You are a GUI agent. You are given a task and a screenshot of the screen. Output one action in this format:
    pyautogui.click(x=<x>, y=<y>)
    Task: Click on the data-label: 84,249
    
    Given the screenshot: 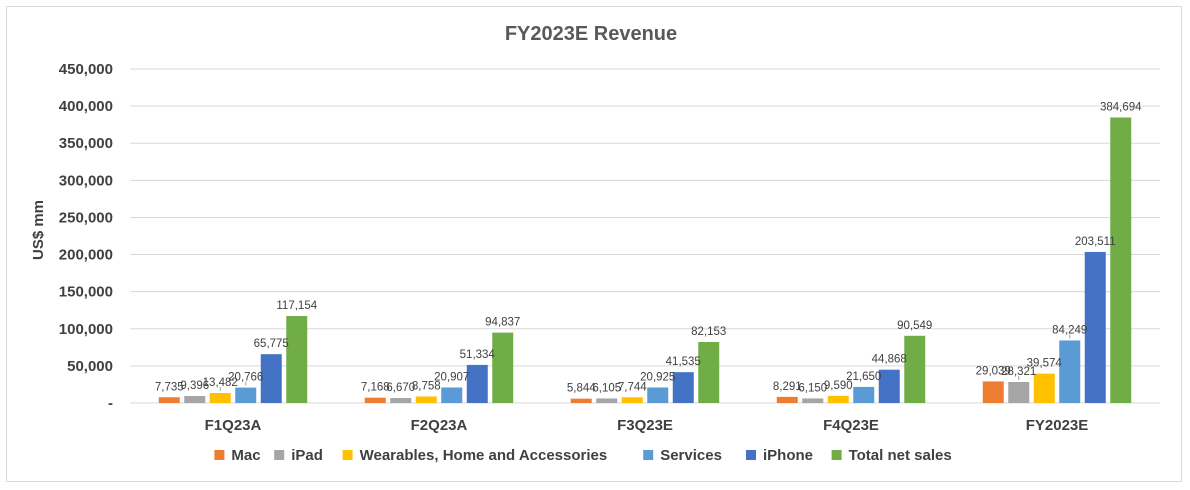 What is the action you would take?
    pyautogui.click(x=1069, y=330)
    